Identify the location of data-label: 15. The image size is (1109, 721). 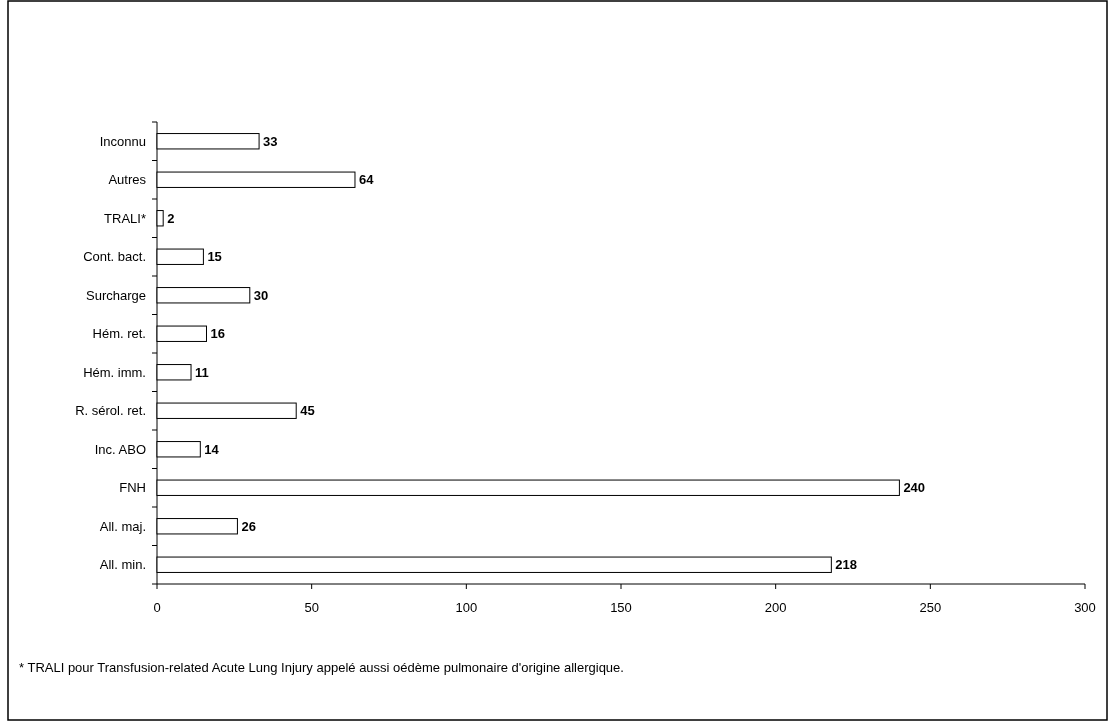
(214, 257).